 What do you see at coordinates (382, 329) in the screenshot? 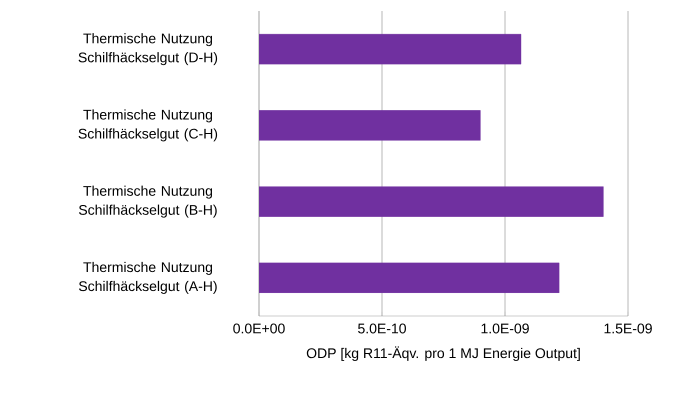
I see `x-tick-label: 5.0E-10` at bounding box center [382, 329].